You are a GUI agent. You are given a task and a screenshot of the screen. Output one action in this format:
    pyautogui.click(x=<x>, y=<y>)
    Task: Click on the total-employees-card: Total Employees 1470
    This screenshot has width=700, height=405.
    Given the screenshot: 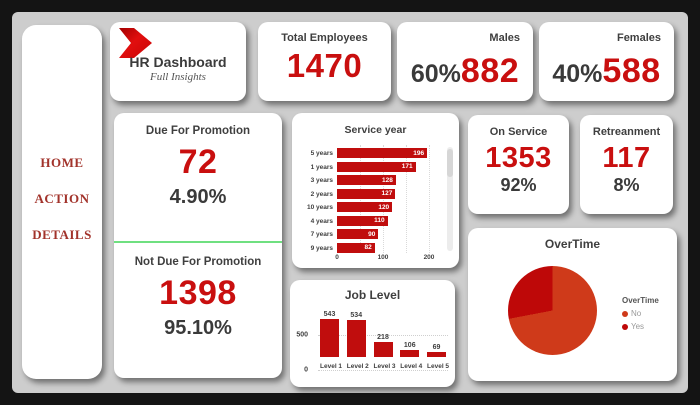 What is the action you would take?
    pyautogui.click(x=324, y=61)
    